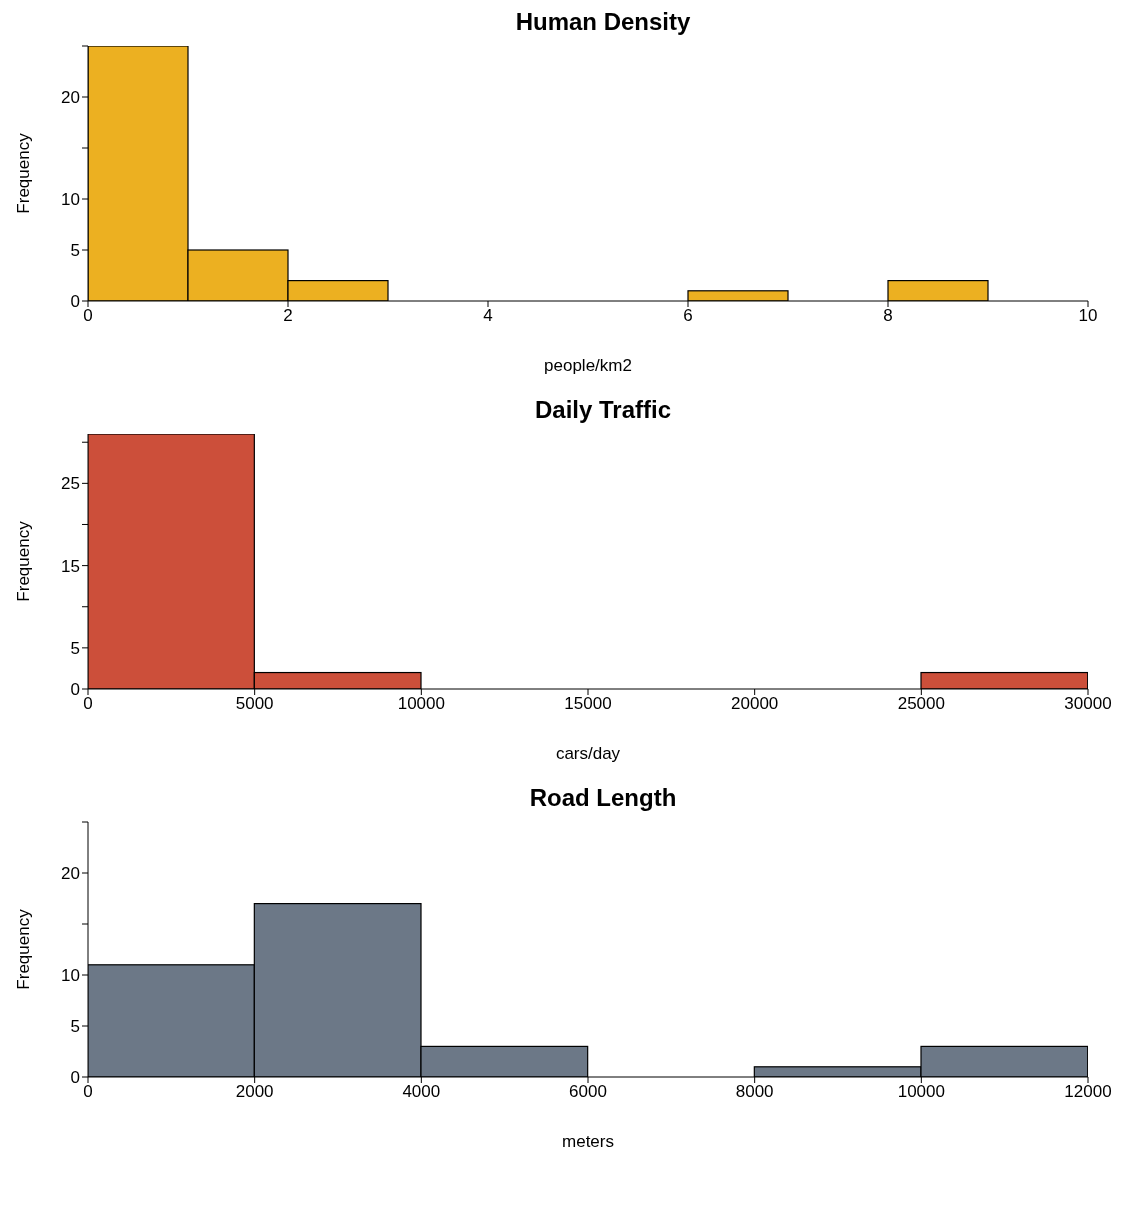  What do you see at coordinates (488, 316) in the screenshot?
I see `x-tick-label: 4` at bounding box center [488, 316].